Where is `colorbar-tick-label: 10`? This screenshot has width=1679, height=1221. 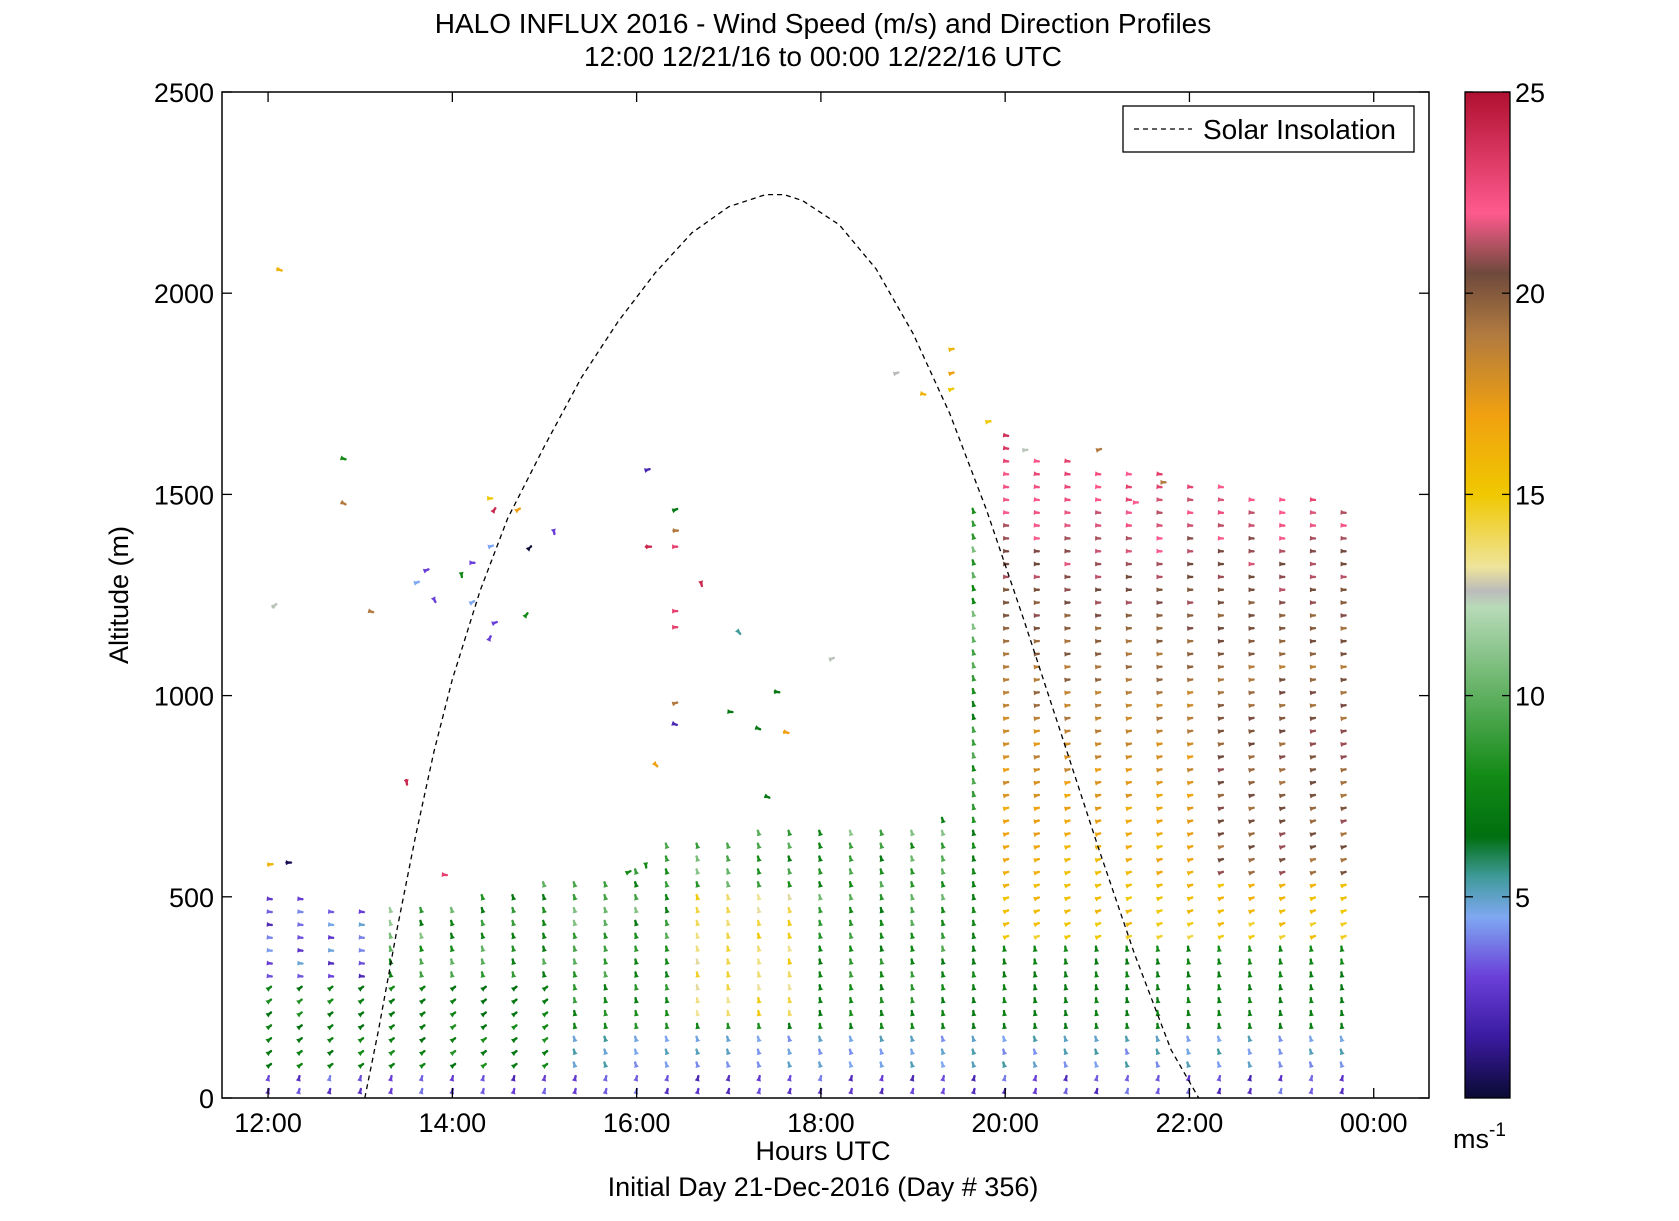
colorbar-tick-label: 10 is located at coordinates (1530, 697).